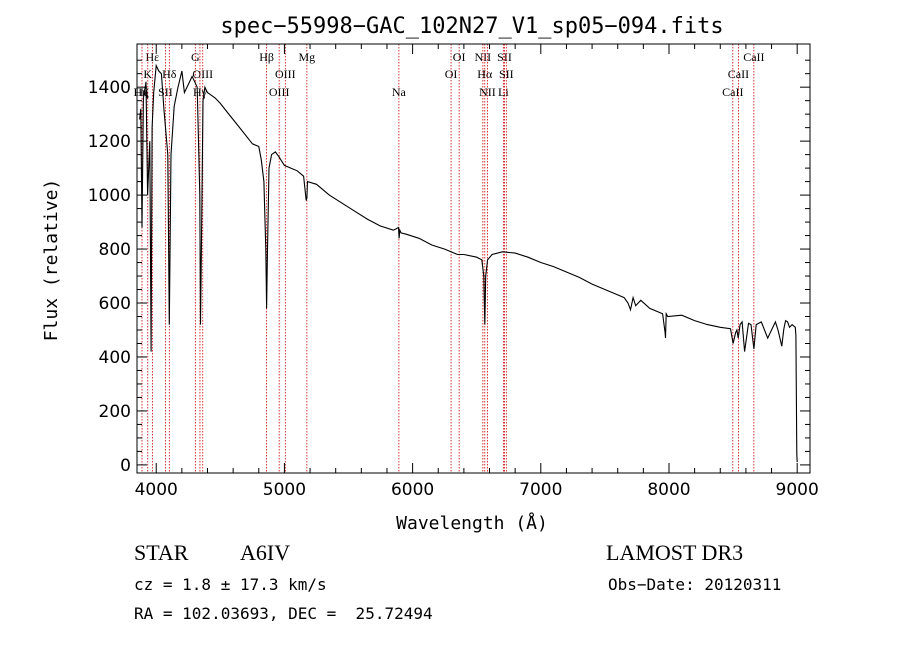 This screenshot has height=649, width=900. Describe the element at coordinates (307, 57) in the screenshot. I see `spectral-line-label: Mg` at that location.